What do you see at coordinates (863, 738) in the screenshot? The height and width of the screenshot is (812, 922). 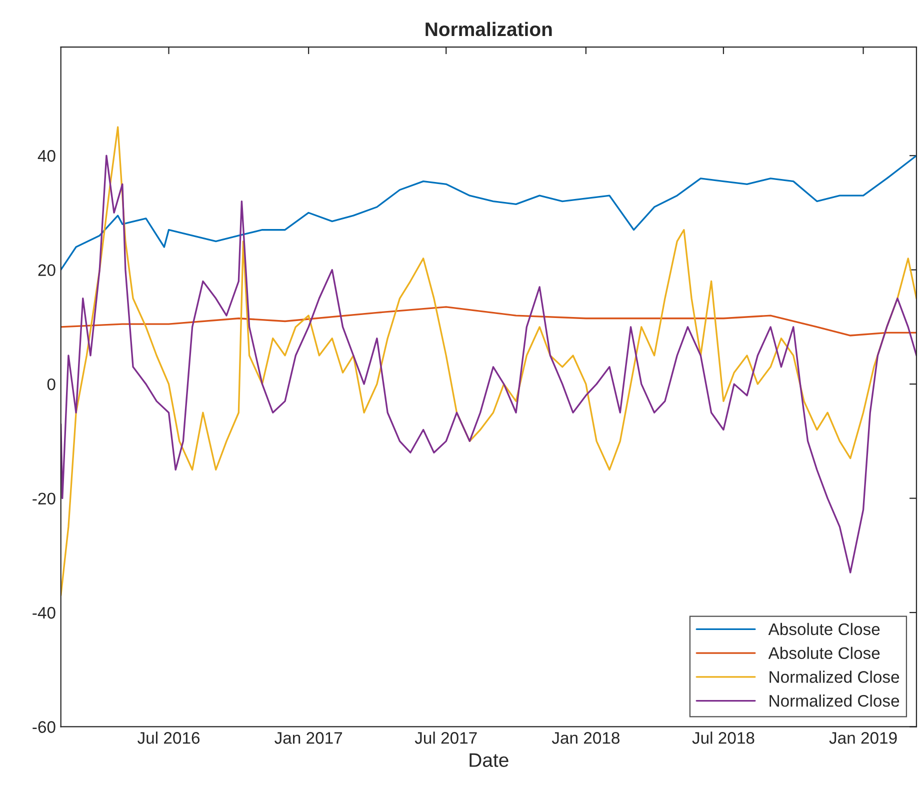 I see `x-tick-label: Jan 2019` at bounding box center [863, 738].